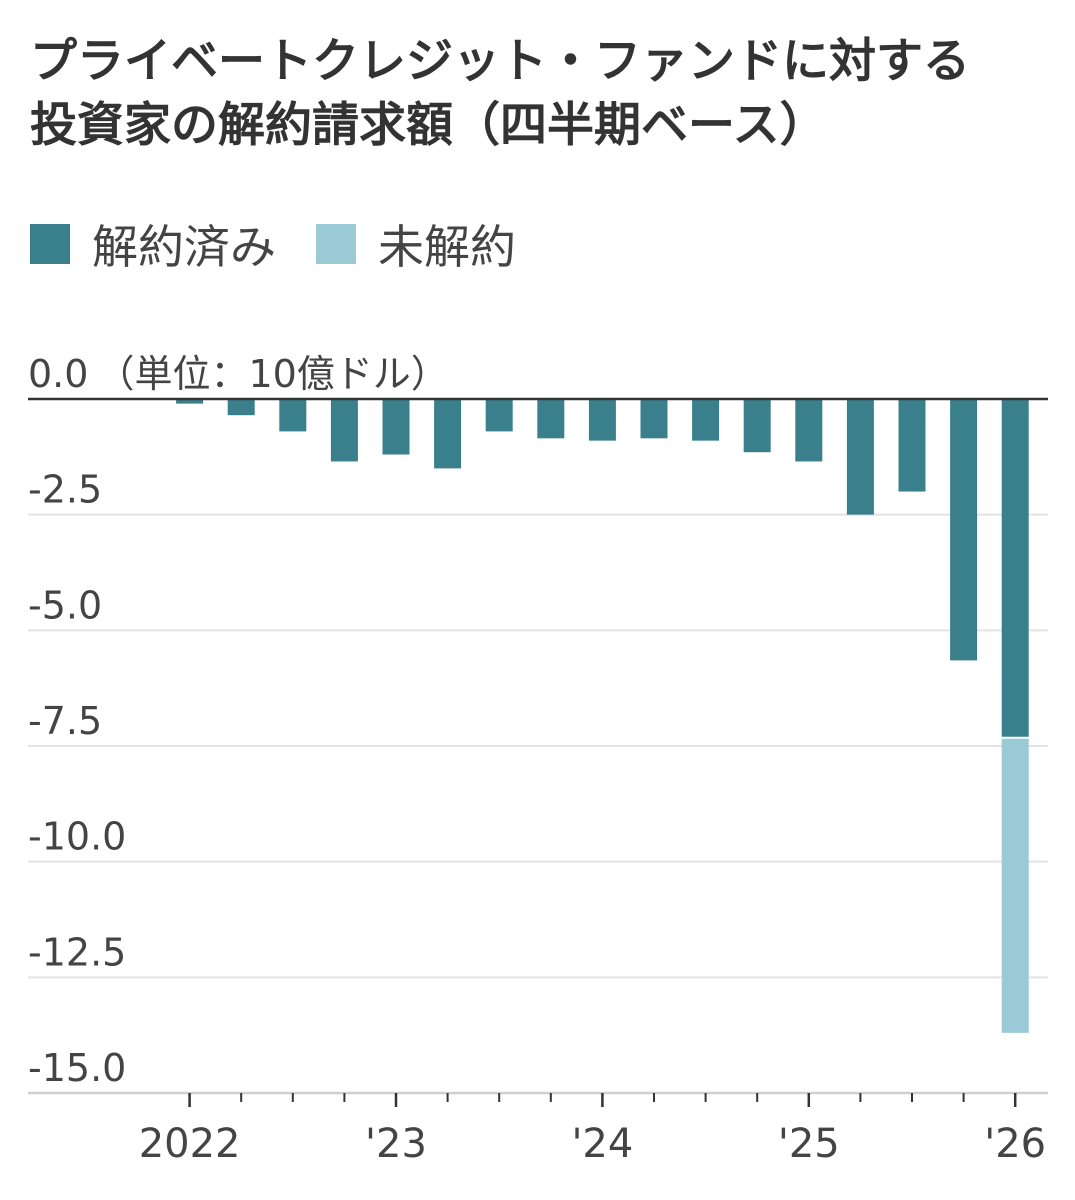 Image resolution: width=1075 pixels, height=1200 pixels. What do you see at coordinates (602, 1144) in the screenshot?
I see `x-tick-label: '24` at bounding box center [602, 1144].